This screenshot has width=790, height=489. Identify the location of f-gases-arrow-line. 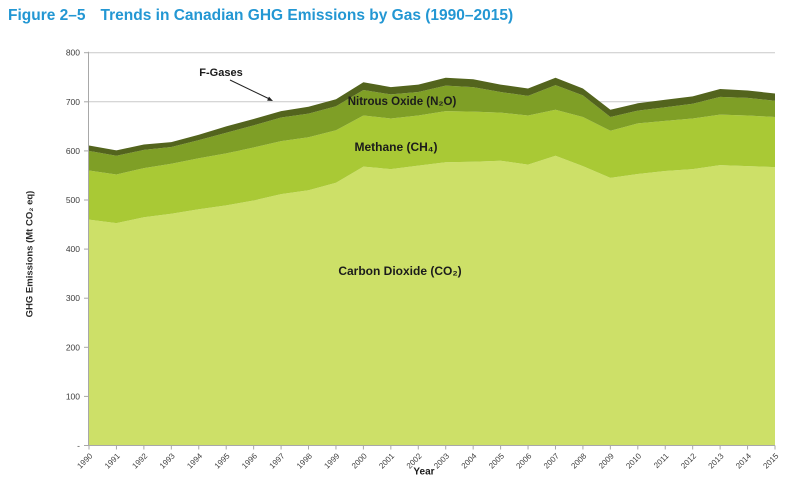
(249, 89).